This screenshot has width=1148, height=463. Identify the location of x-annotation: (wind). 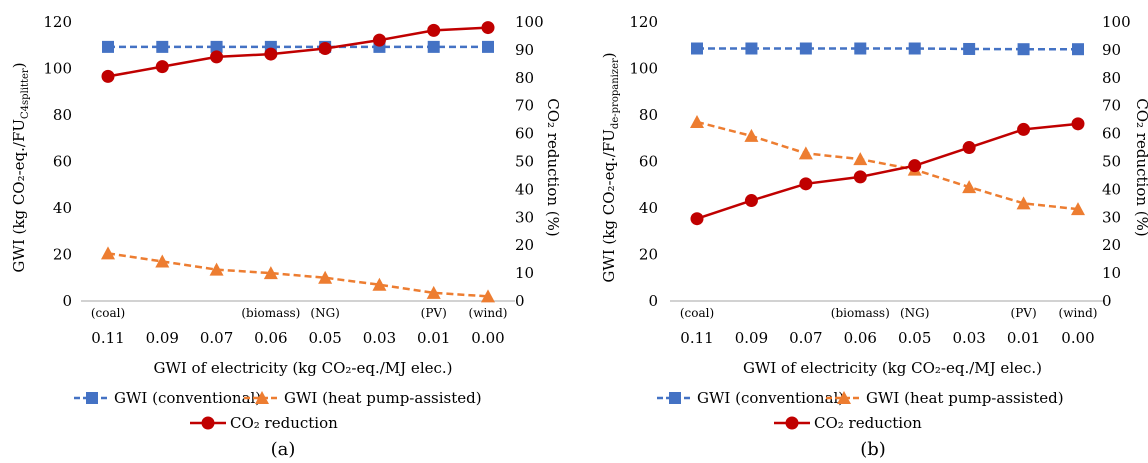
(488, 313).